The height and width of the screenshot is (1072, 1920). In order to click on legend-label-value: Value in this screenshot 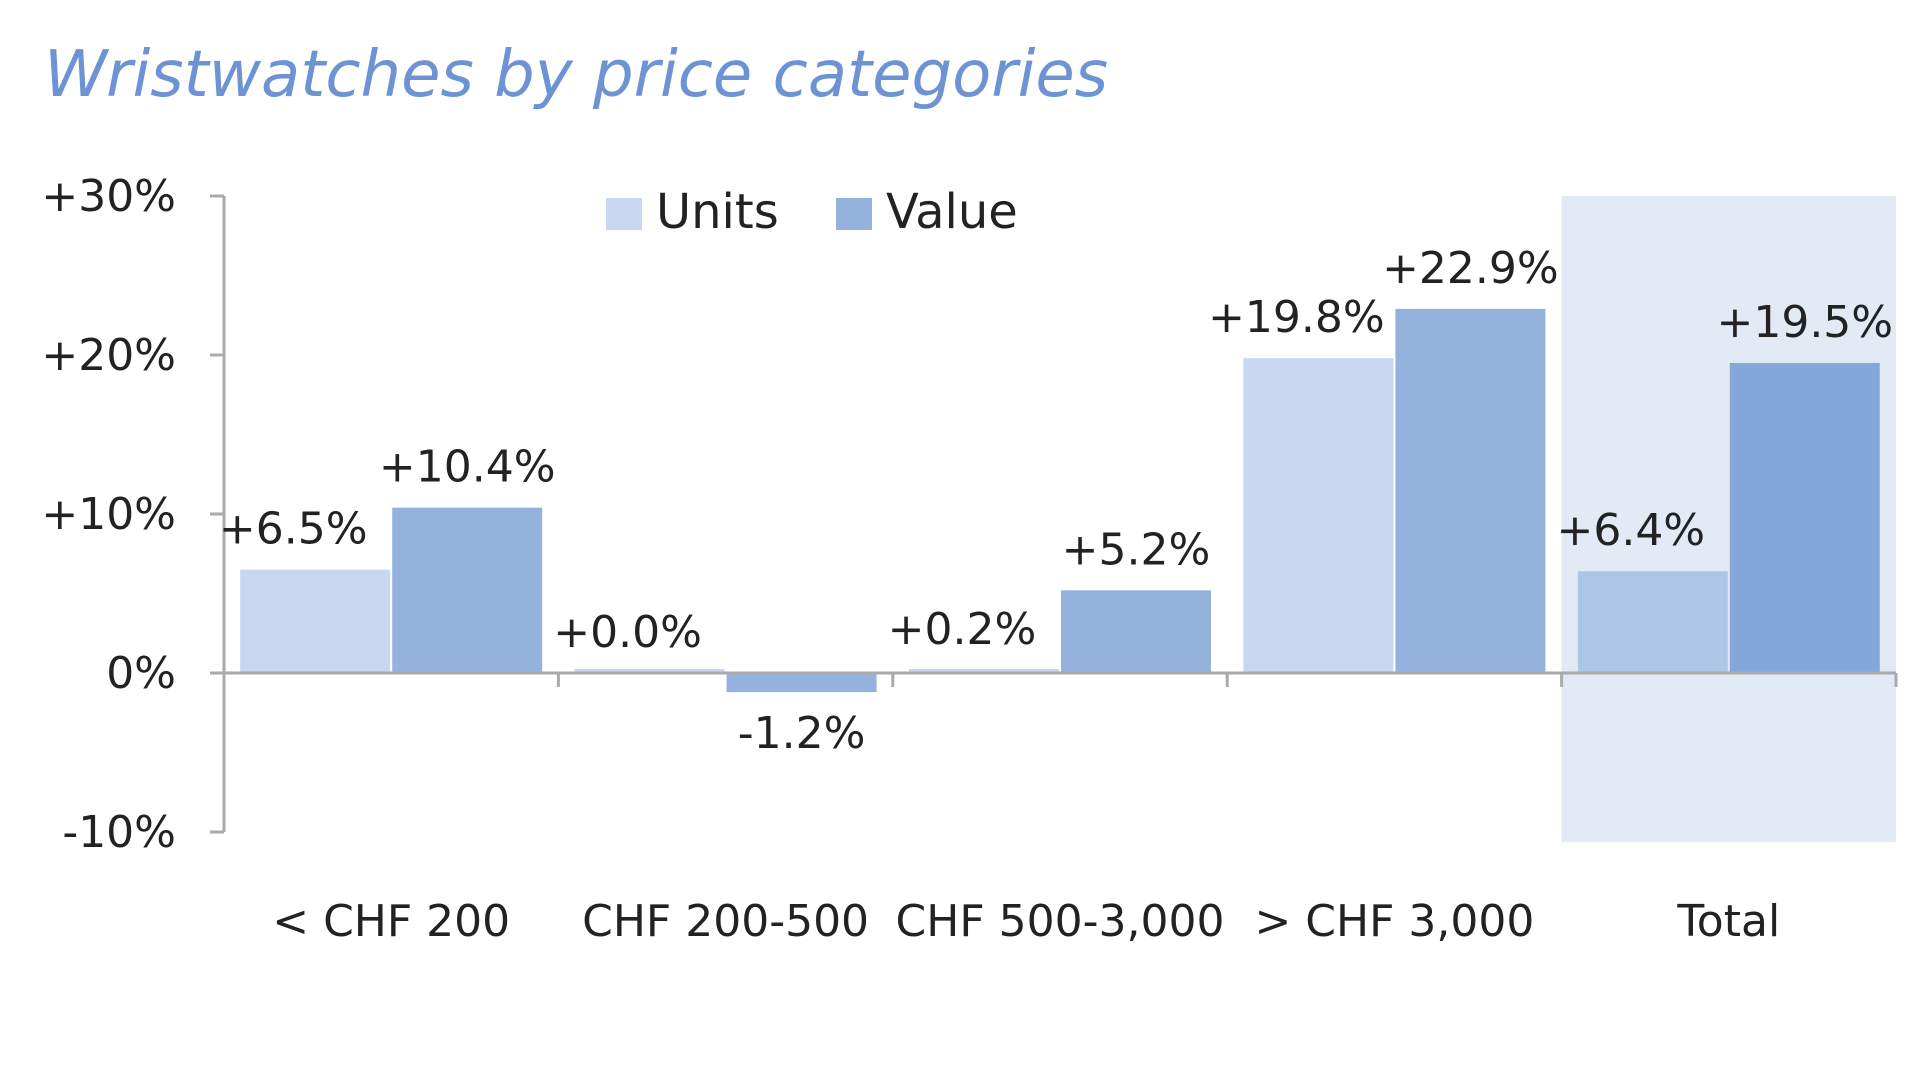, I will do `click(952, 212)`.